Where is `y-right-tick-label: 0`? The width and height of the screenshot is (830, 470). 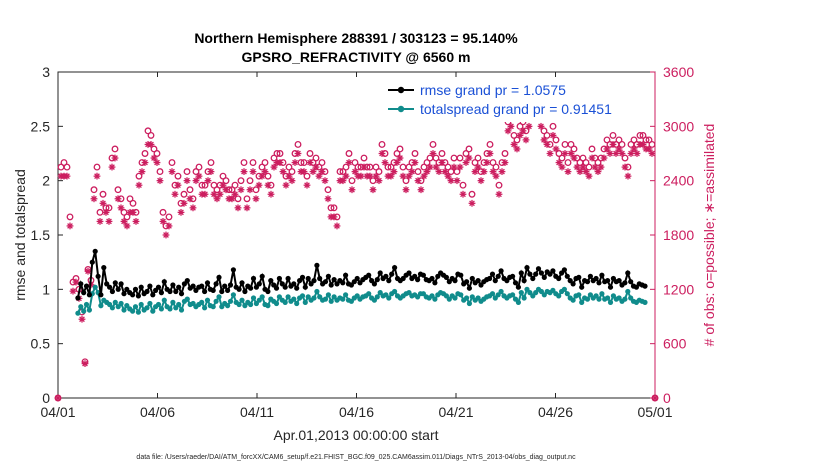
y-right-tick-label: 0 is located at coordinates (667, 398).